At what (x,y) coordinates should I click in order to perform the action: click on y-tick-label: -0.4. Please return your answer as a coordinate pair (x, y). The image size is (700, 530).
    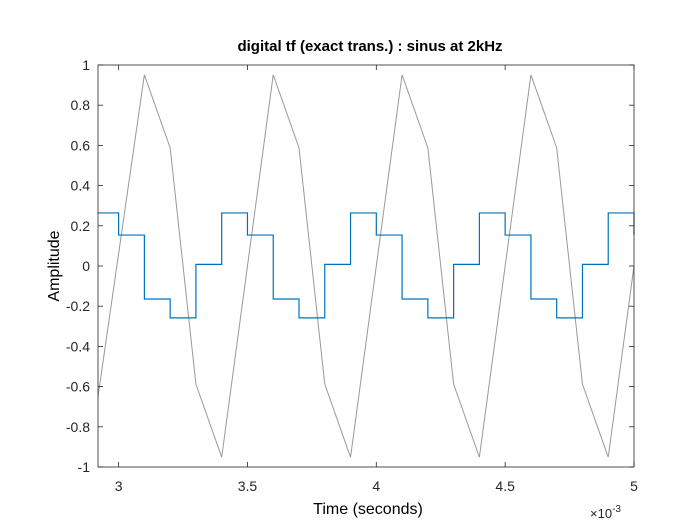
    Looking at the image, I should click on (78, 346).